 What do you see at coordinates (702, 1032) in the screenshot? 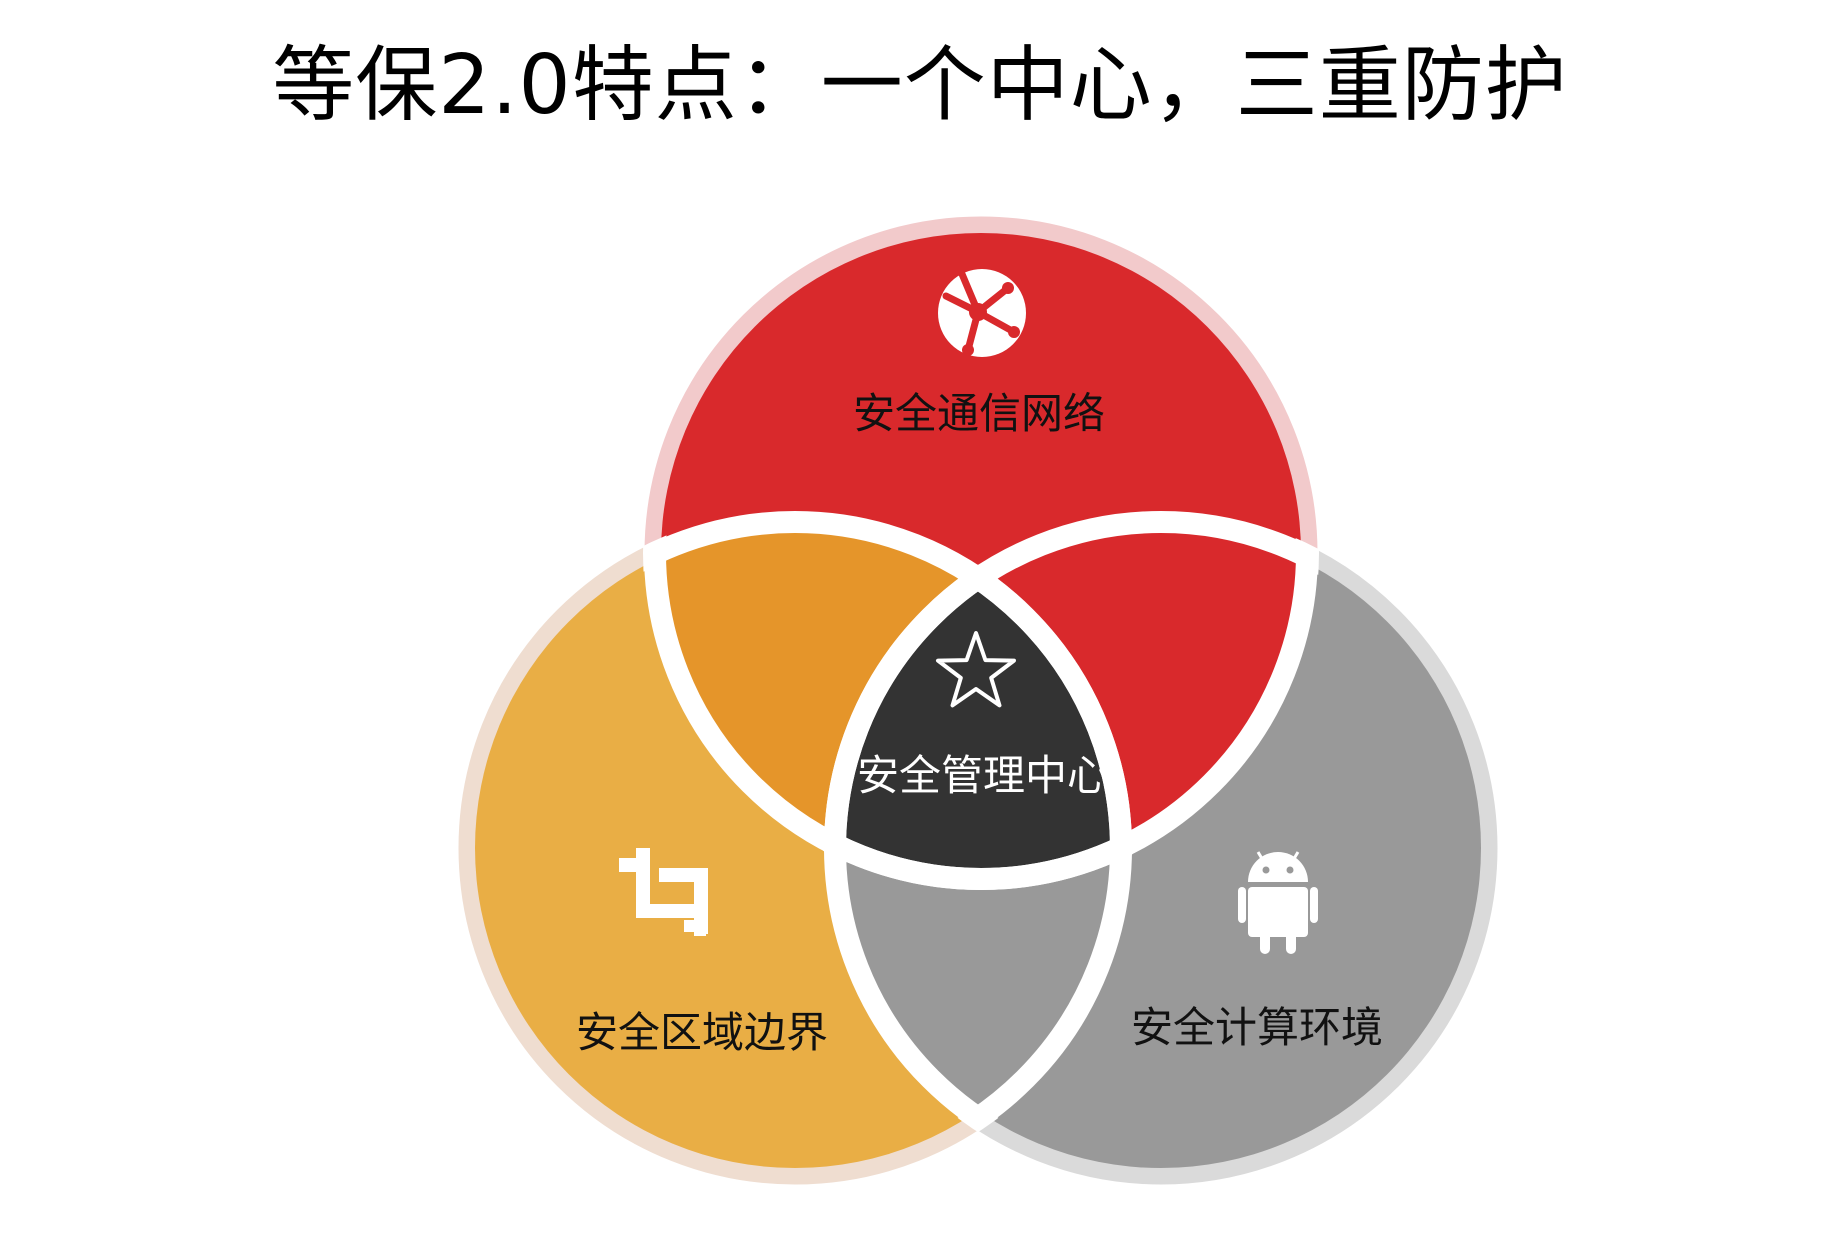
I see `left-region-label: 安全区域边界` at bounding box center [702, 1032].